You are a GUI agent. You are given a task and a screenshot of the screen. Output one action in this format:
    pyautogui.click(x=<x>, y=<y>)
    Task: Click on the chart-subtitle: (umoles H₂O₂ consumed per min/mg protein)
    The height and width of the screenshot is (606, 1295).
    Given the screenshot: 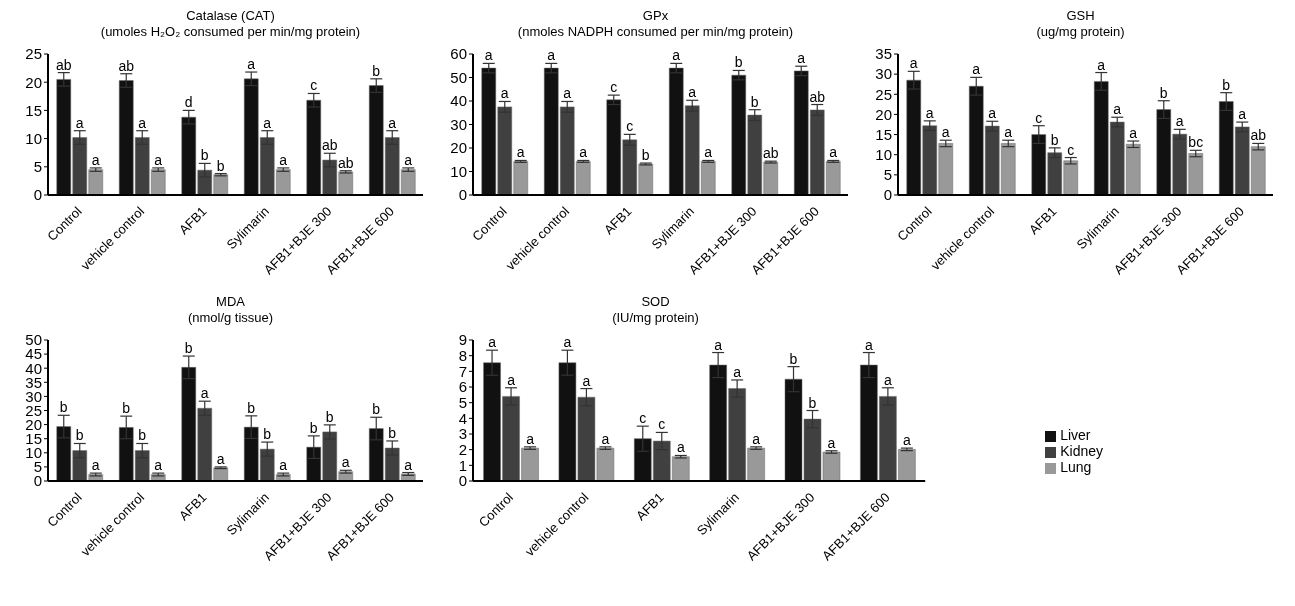 What is the action you would take?
    pyautogui.click(x=230, y=32)
    